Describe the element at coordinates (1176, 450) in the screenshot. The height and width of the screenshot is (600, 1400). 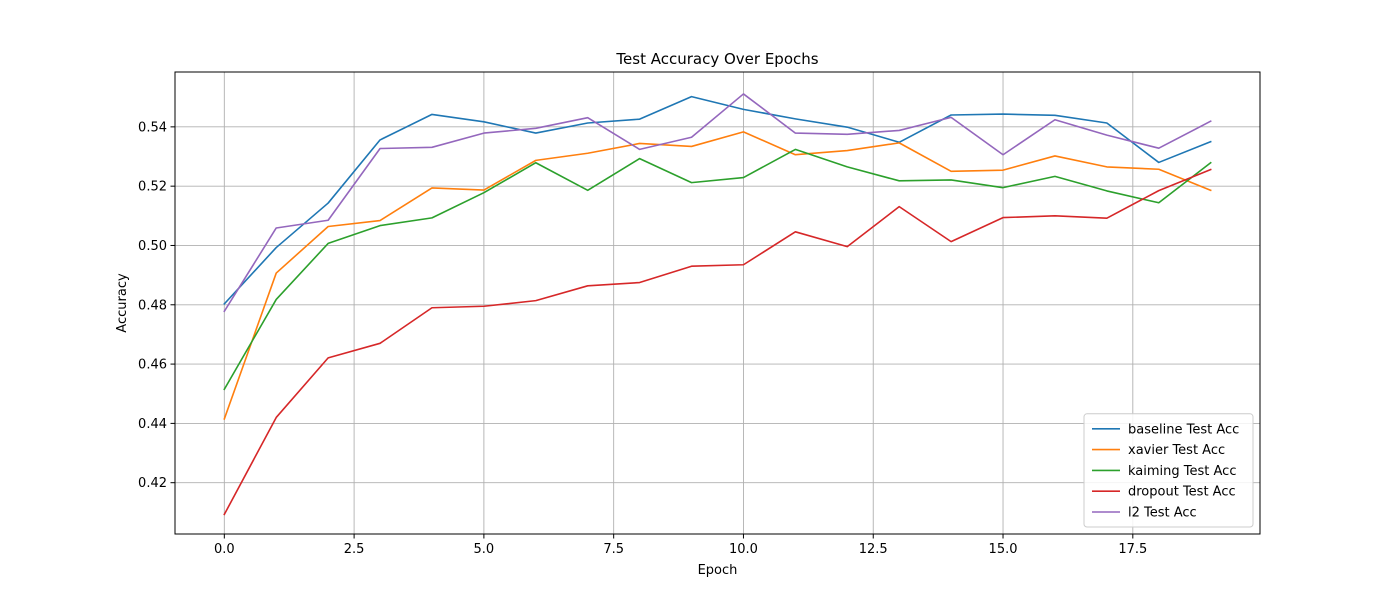
I see `legend-label: xavier Test Acc` at that location.